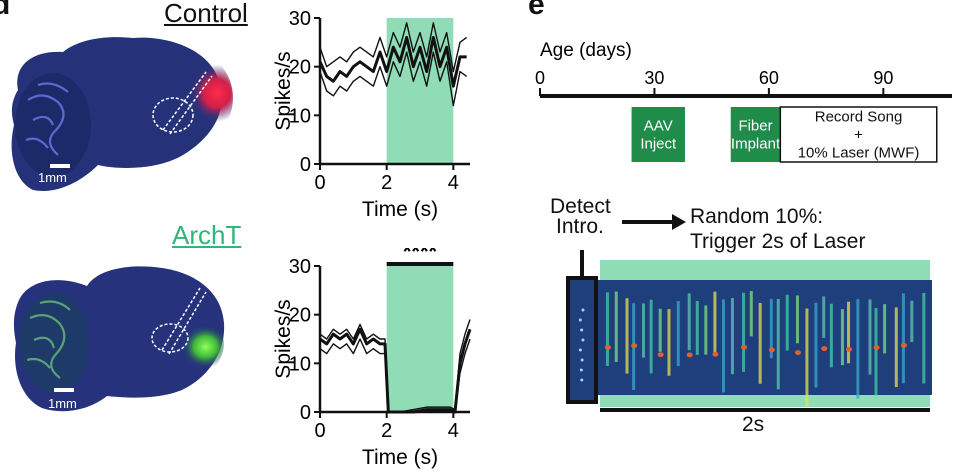 The height and width of the screenshot is (476, 975). Describe the element at coordinates (859, 153) in the screenshot. I see `timeline-box-label: 10% Laser (MWF)` at that location.